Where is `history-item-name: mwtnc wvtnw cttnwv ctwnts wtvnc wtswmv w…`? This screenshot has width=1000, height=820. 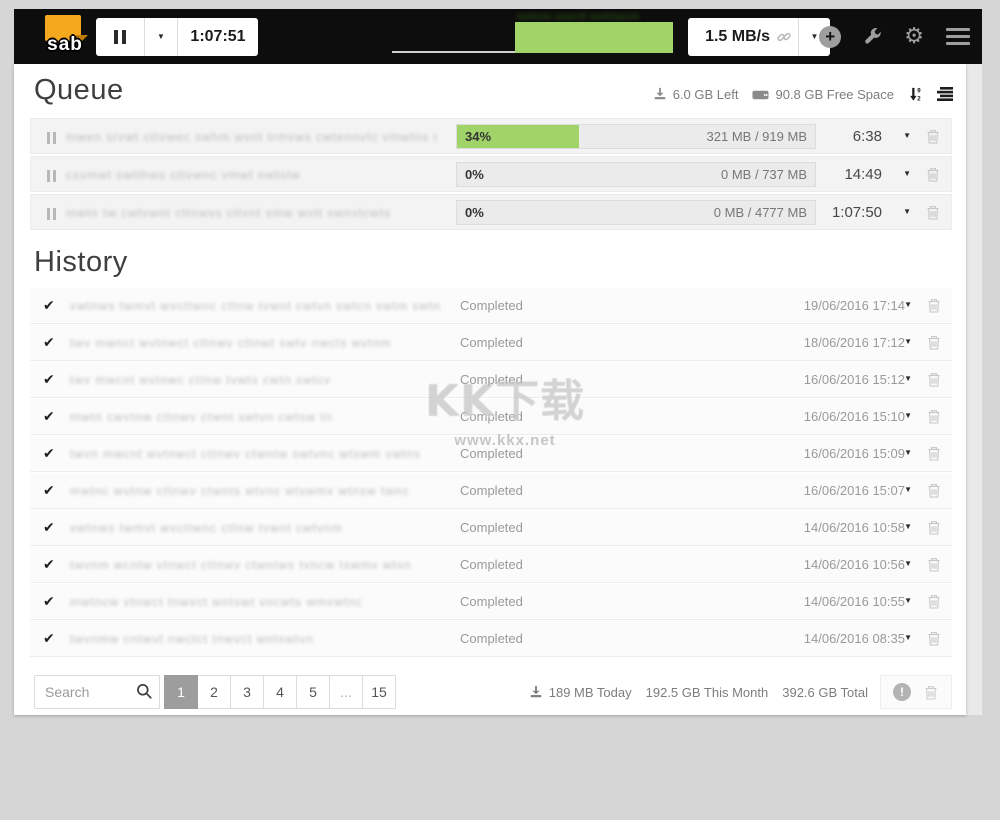
history-item-name: mwtnc wvtnw cttnwv ctwnts wtvnc wtswmv w… is located at coordinates (240, 491).